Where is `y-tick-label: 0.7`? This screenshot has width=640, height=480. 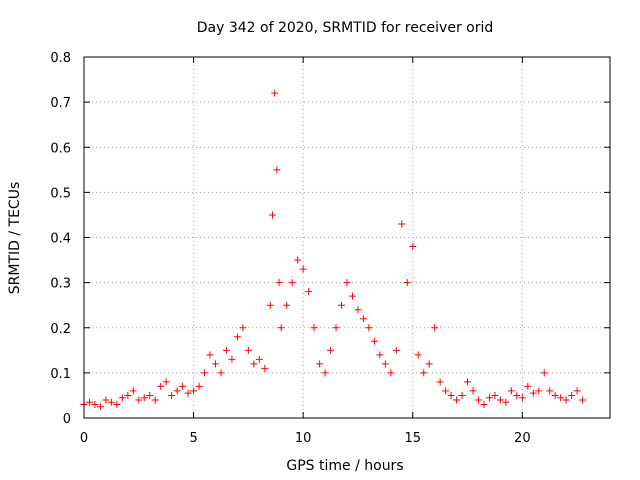 y-tick-label: 0.7 is located at coordinates (60, 103).